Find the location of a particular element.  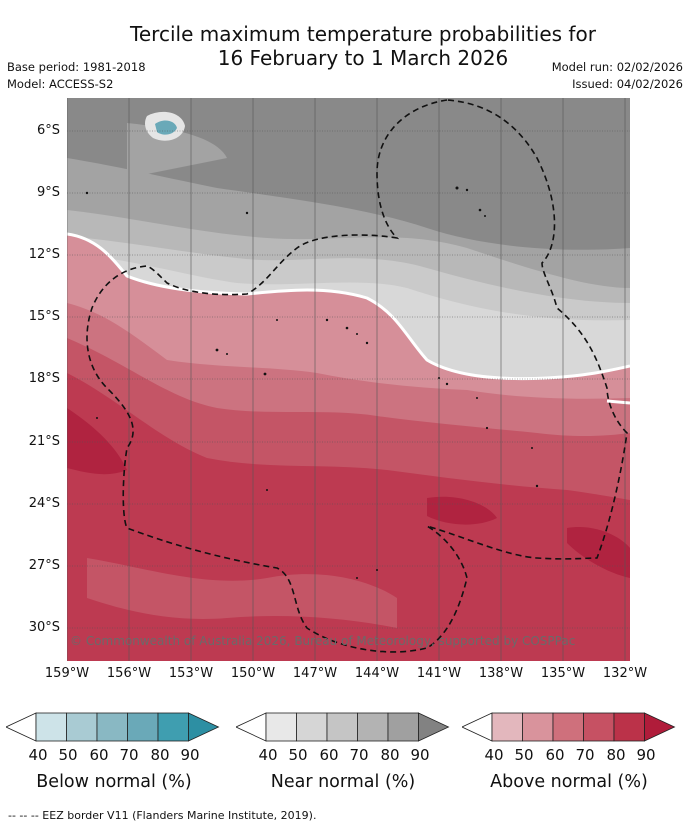

zone-above-80-90-central is located at coordinates (462, 510).